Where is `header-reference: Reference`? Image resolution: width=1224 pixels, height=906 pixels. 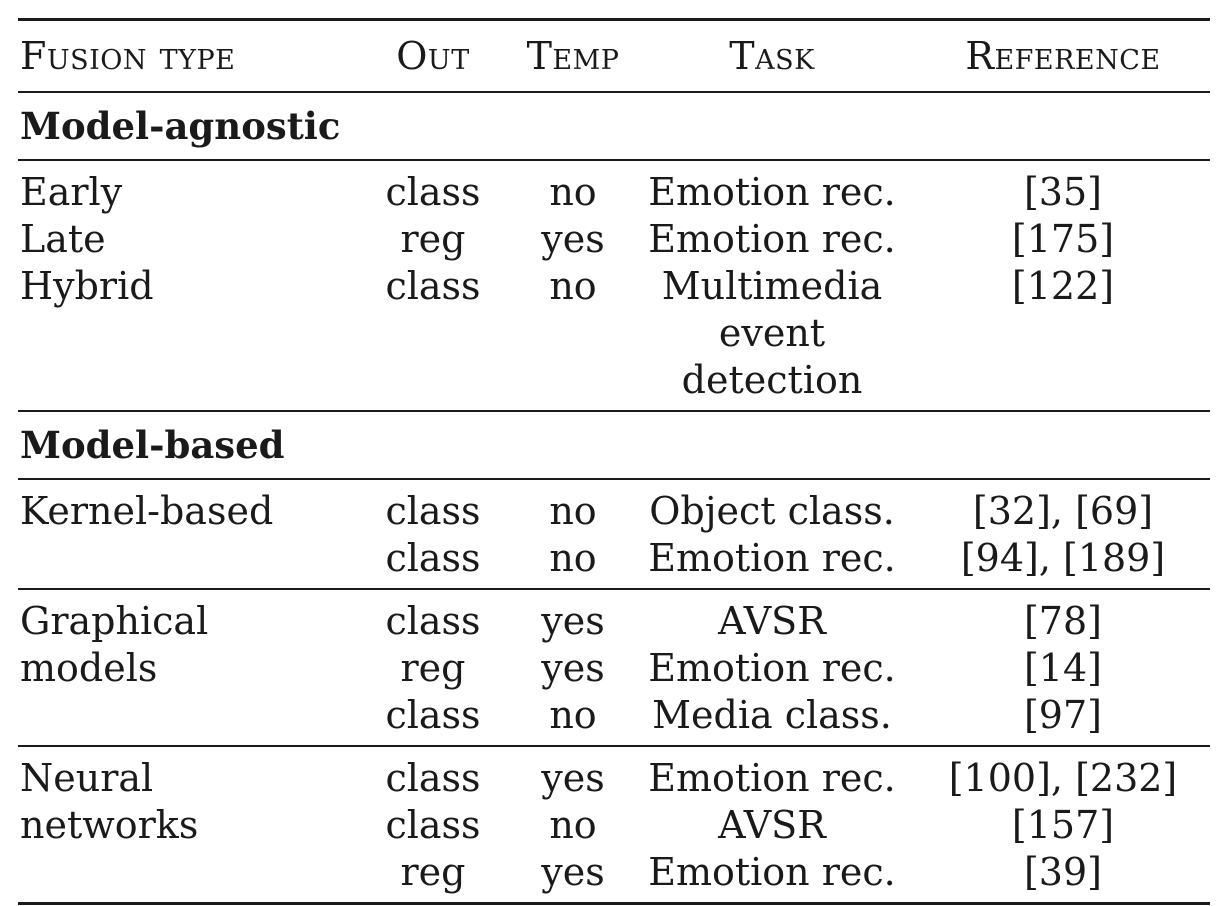
header-reference: Reference is located at coordinates (1063, 56).